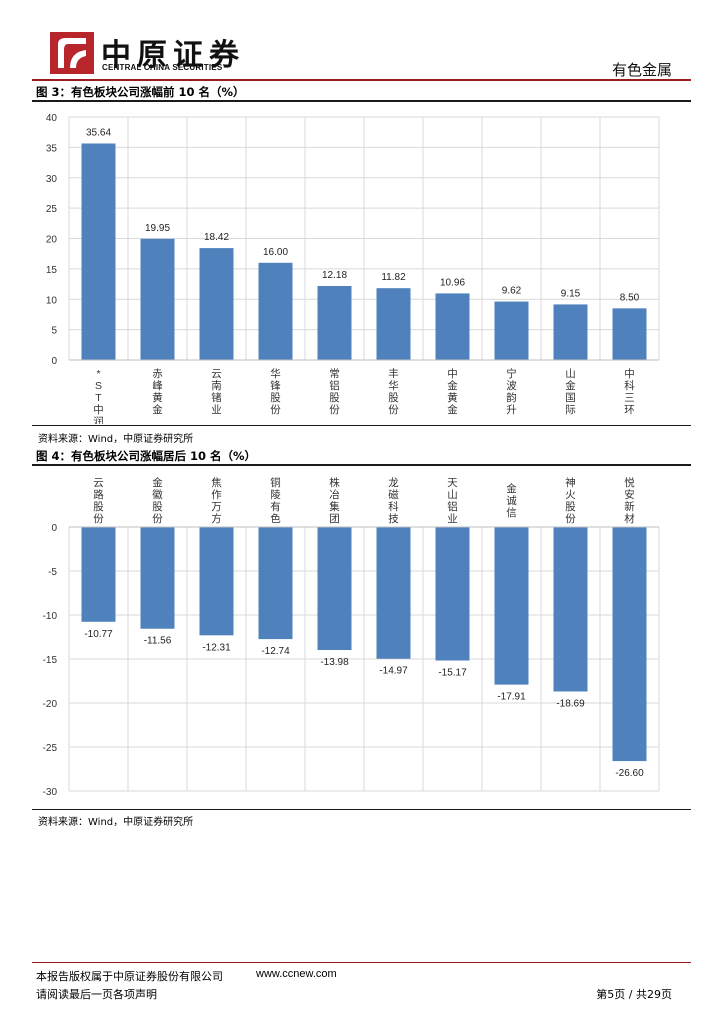 This screenshot has width=724, height=1024. Describe the element at coordinates (634, 994) in the screenshot. I see `footer-page-number: 第5页 / 共29页` at that location.